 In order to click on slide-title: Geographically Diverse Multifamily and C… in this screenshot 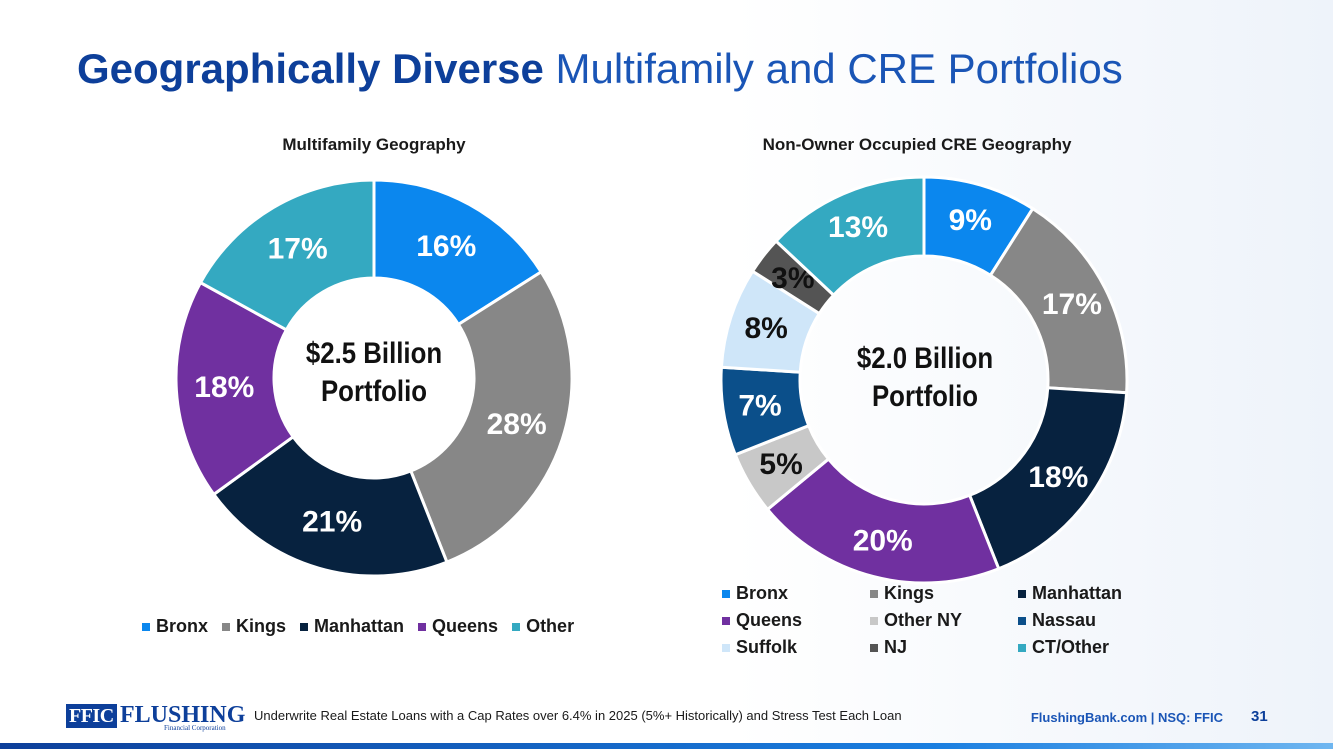, I will do `click(600, 69)`.